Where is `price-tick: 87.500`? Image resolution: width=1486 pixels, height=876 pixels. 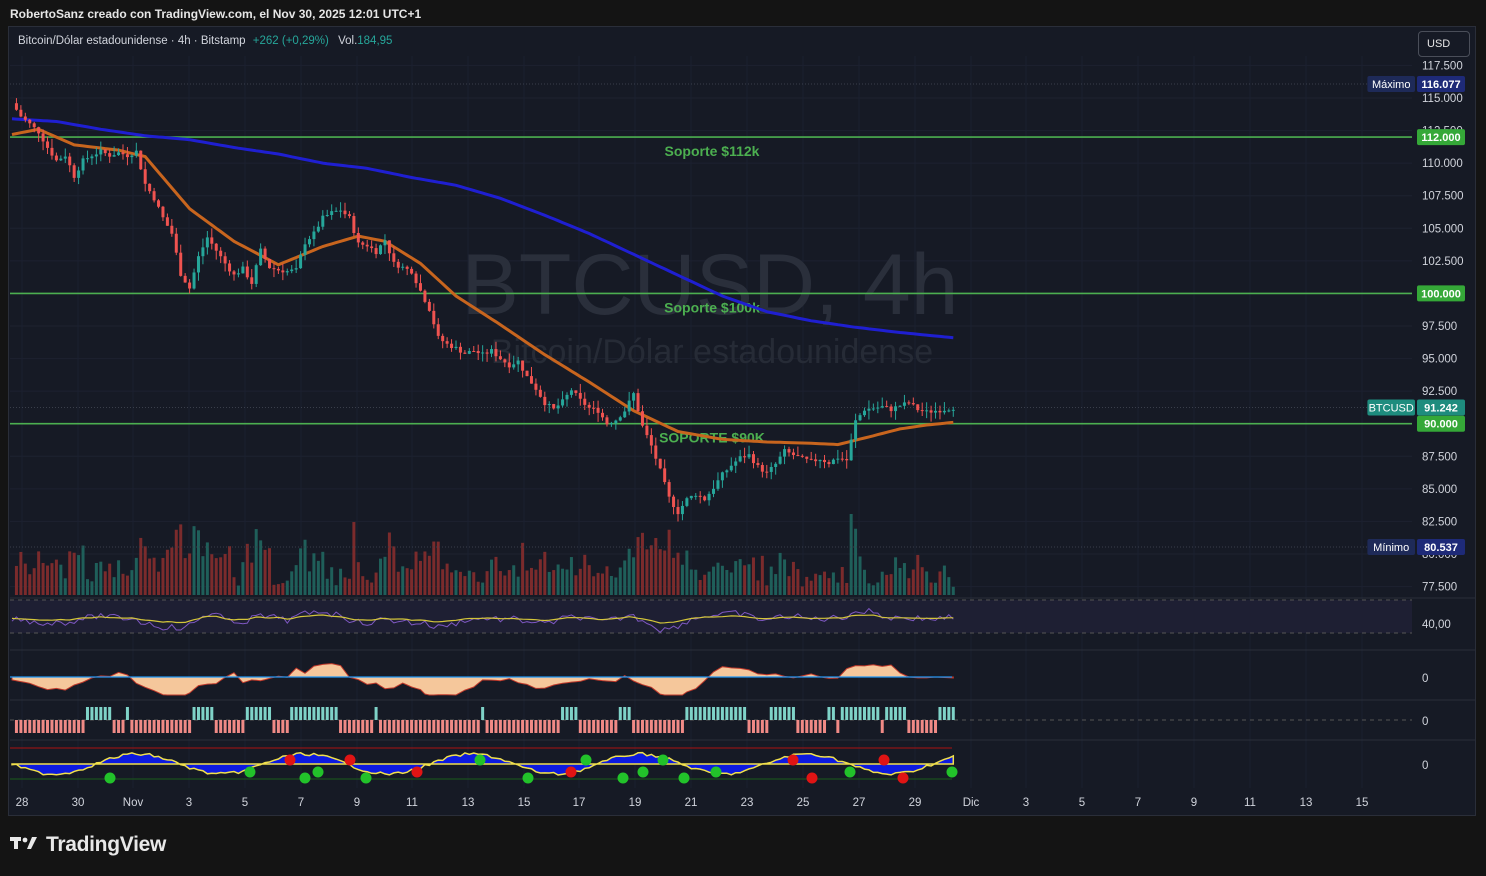
price-tick: 87.500 is located at coordinates (1439, 457).